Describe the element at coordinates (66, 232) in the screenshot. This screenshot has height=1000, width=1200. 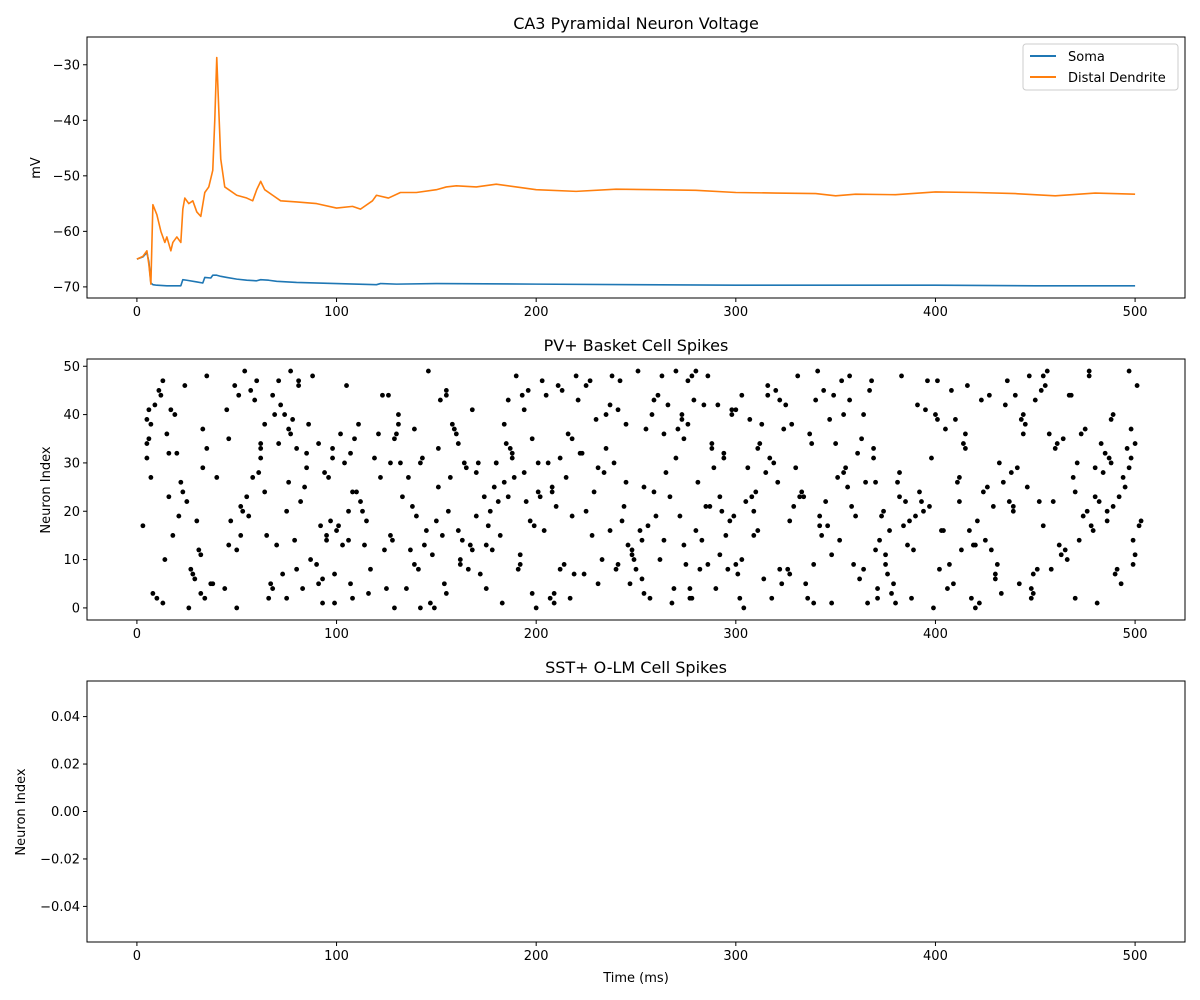
I see `y-tick-label: −60` at that location.